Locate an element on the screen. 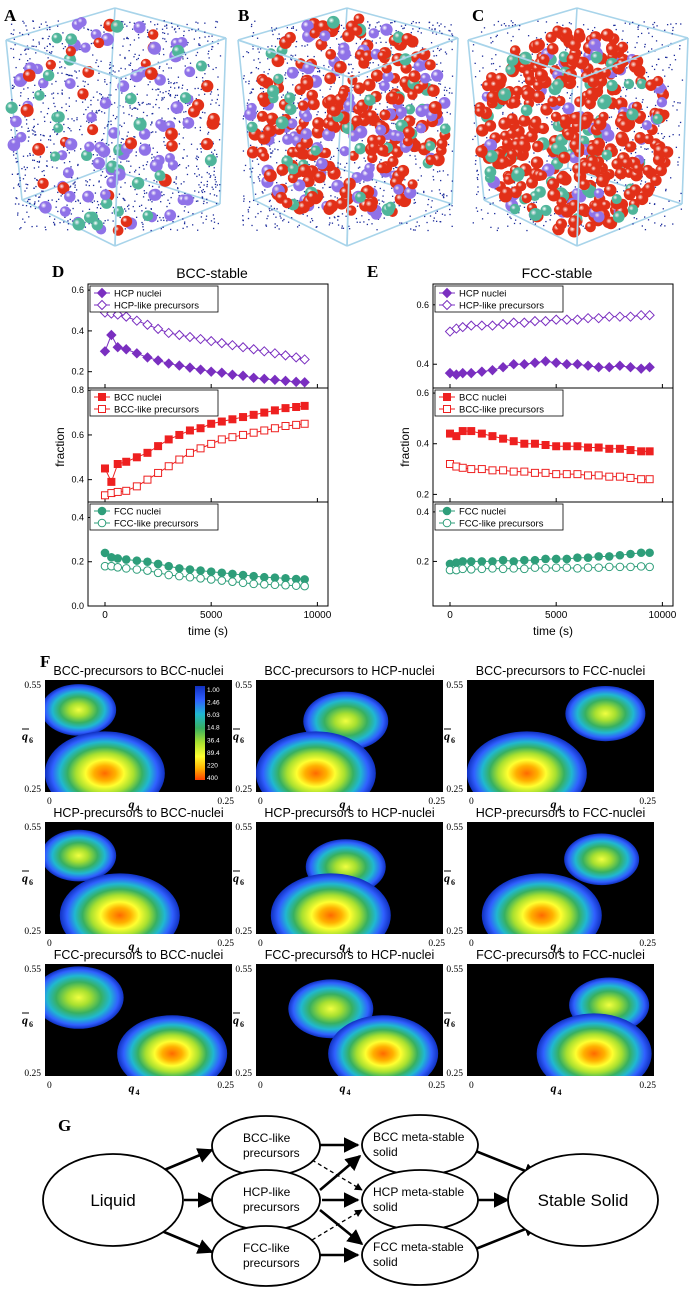 The width and height of the screenshot is (691, 1291). arrow-hcp-pre-to-bcc-meta is located at coordinates (340, 1172).